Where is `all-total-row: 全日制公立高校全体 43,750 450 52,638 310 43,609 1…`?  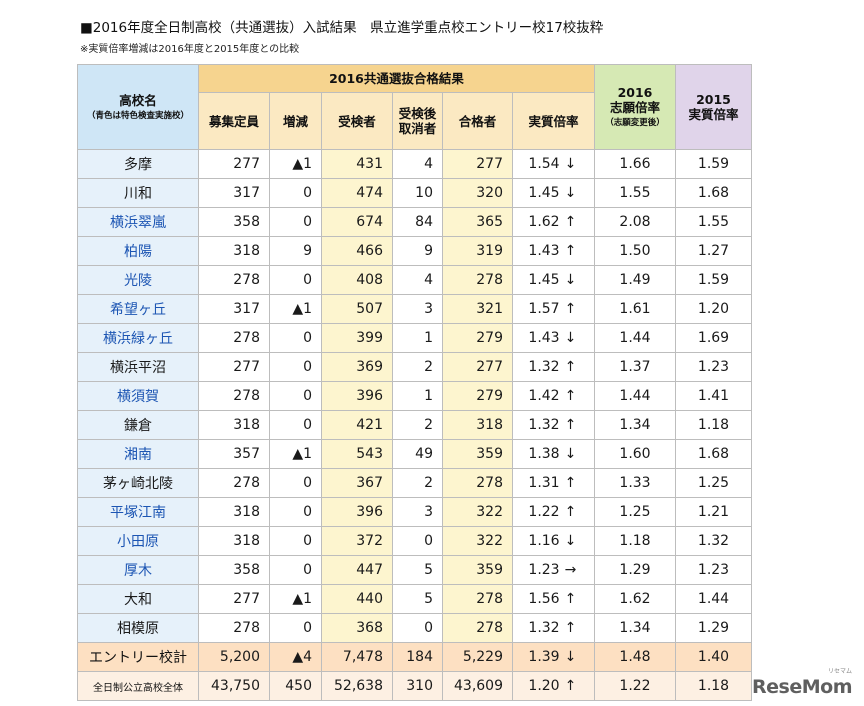
all-total-row: 全日制公立高校全体 43,750 450 52,638 310 43,609 1… is located at coordinates (414, 686).